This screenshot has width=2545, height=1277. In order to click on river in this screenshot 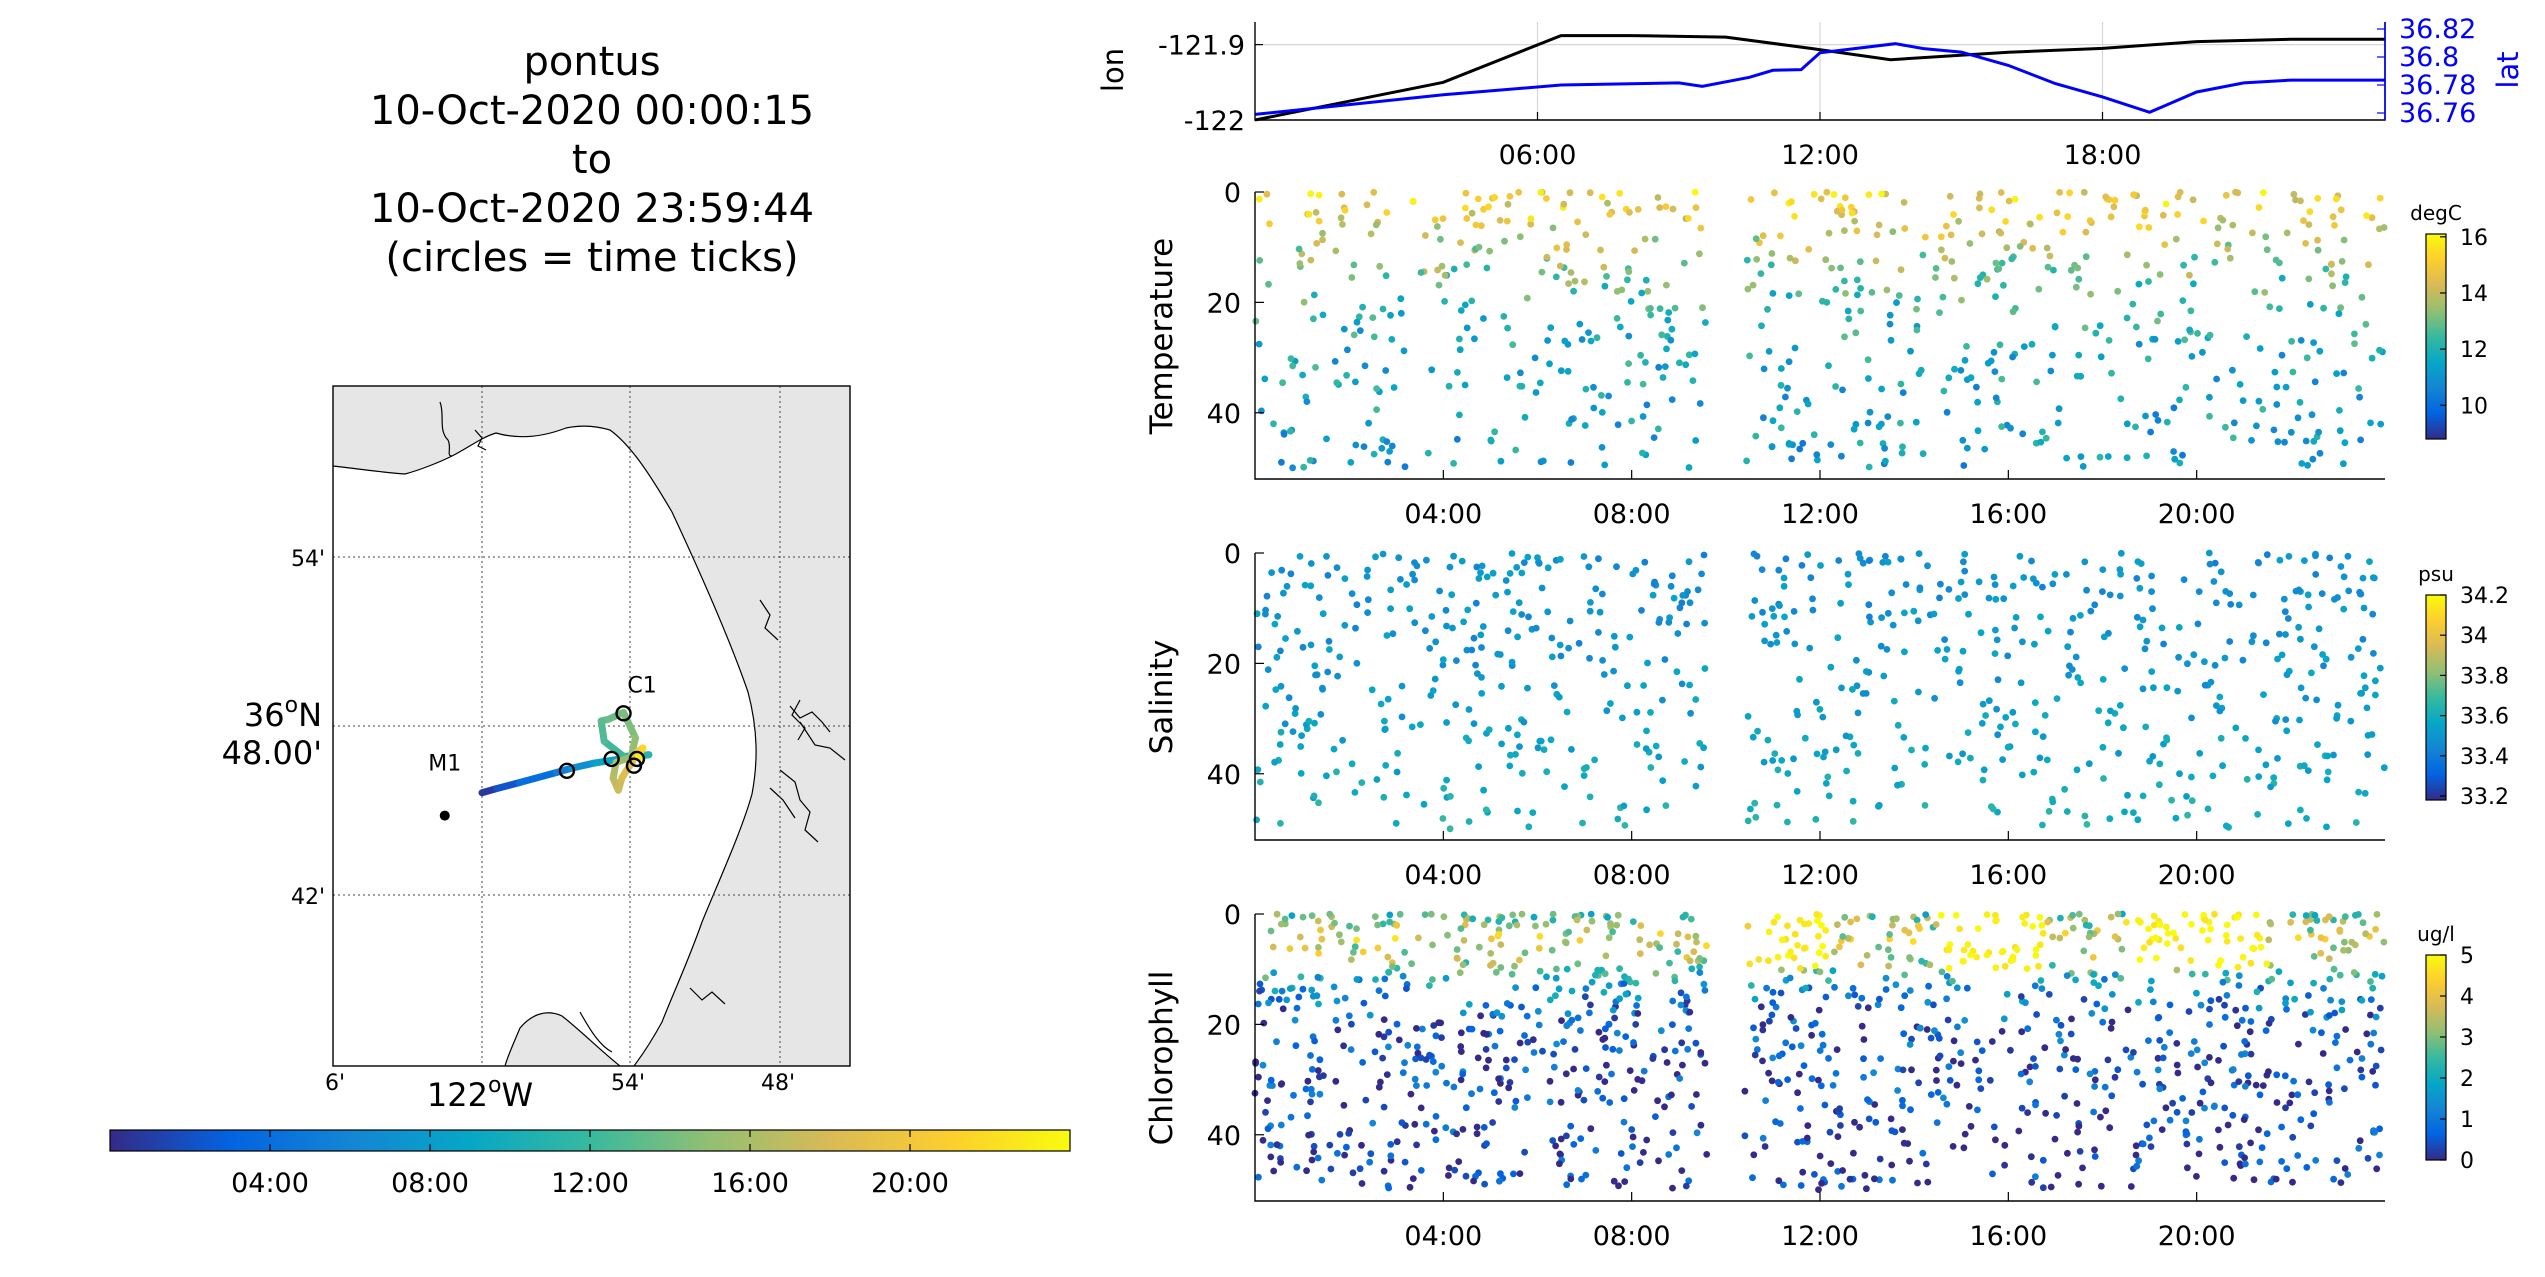, I will do `click(446, 429)`.